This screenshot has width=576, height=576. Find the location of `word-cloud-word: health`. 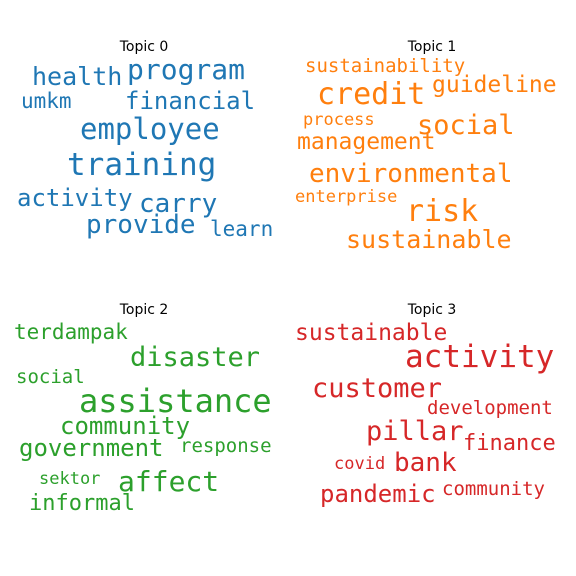

word-cloud-word: health is located at coordinates (77, 76).